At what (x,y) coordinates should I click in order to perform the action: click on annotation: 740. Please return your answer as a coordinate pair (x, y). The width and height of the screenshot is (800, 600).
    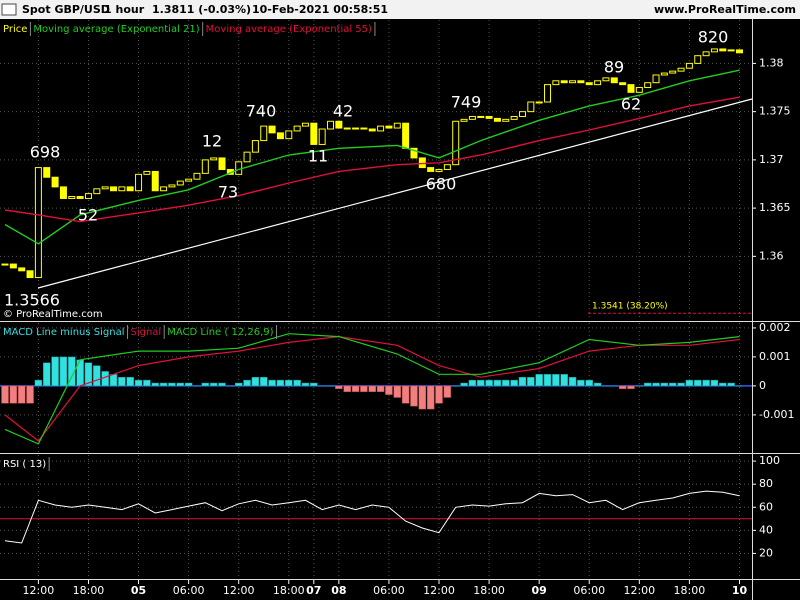
    Looking at the image, I should click on (261, 111).